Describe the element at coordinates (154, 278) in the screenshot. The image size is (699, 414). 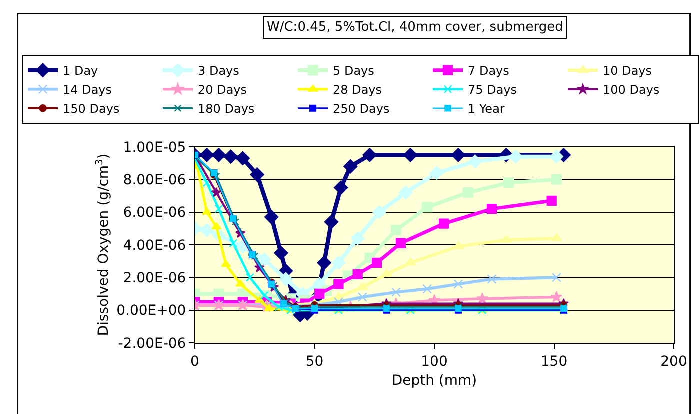
I see `y-tick-label: 2.00E-06` at that location.